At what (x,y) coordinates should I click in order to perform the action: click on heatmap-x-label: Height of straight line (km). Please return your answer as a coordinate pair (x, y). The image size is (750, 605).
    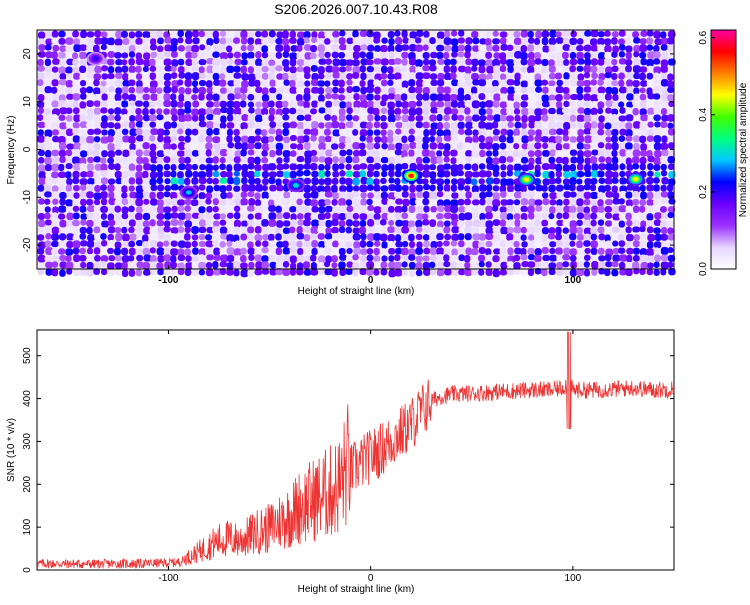
    Looking at the image, I should click on (356, 291).